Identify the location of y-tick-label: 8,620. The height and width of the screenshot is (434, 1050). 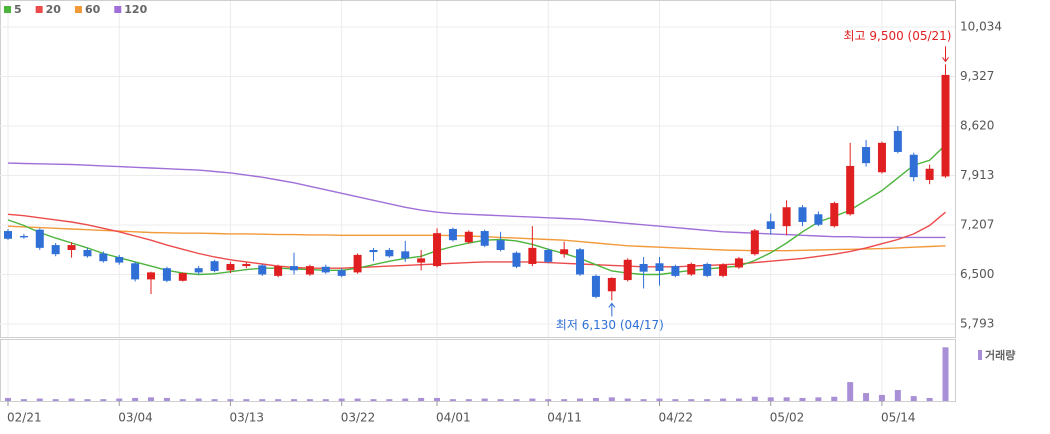
(977, 126).